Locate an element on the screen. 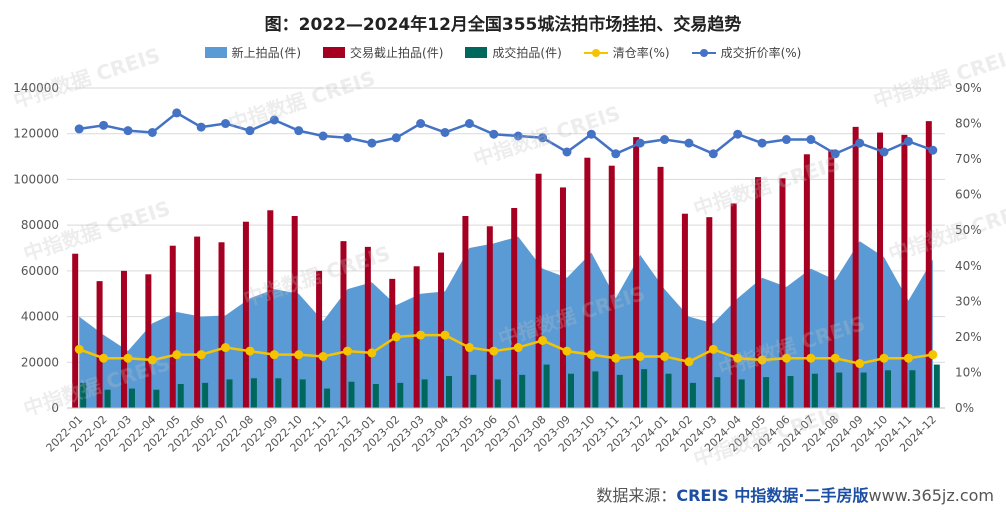 Image resolution: width=1006 pixels, height=512 pixels. y-right-tick-label: 90% is located at coordinates (968, 88).